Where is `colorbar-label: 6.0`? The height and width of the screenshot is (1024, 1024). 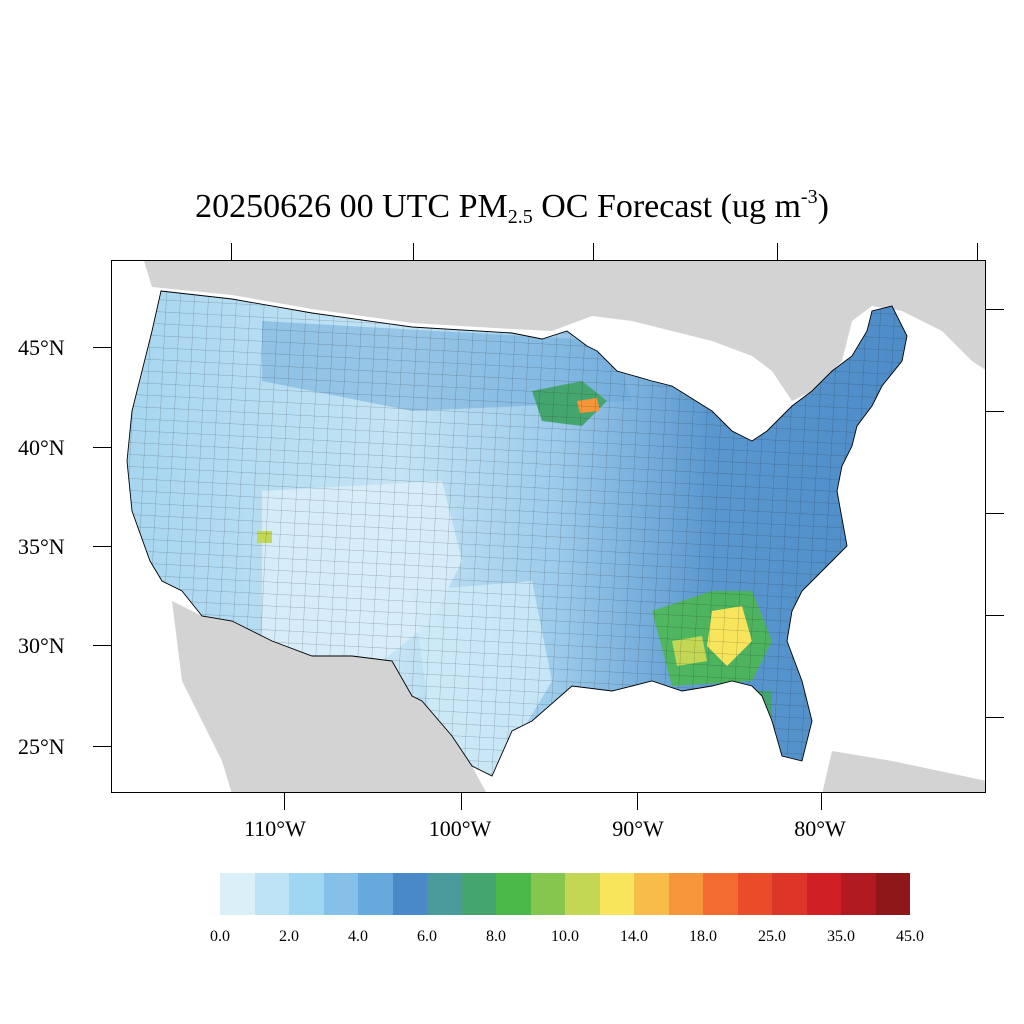
colorbar-label: 6.0 is located at coordinates (427, 936).